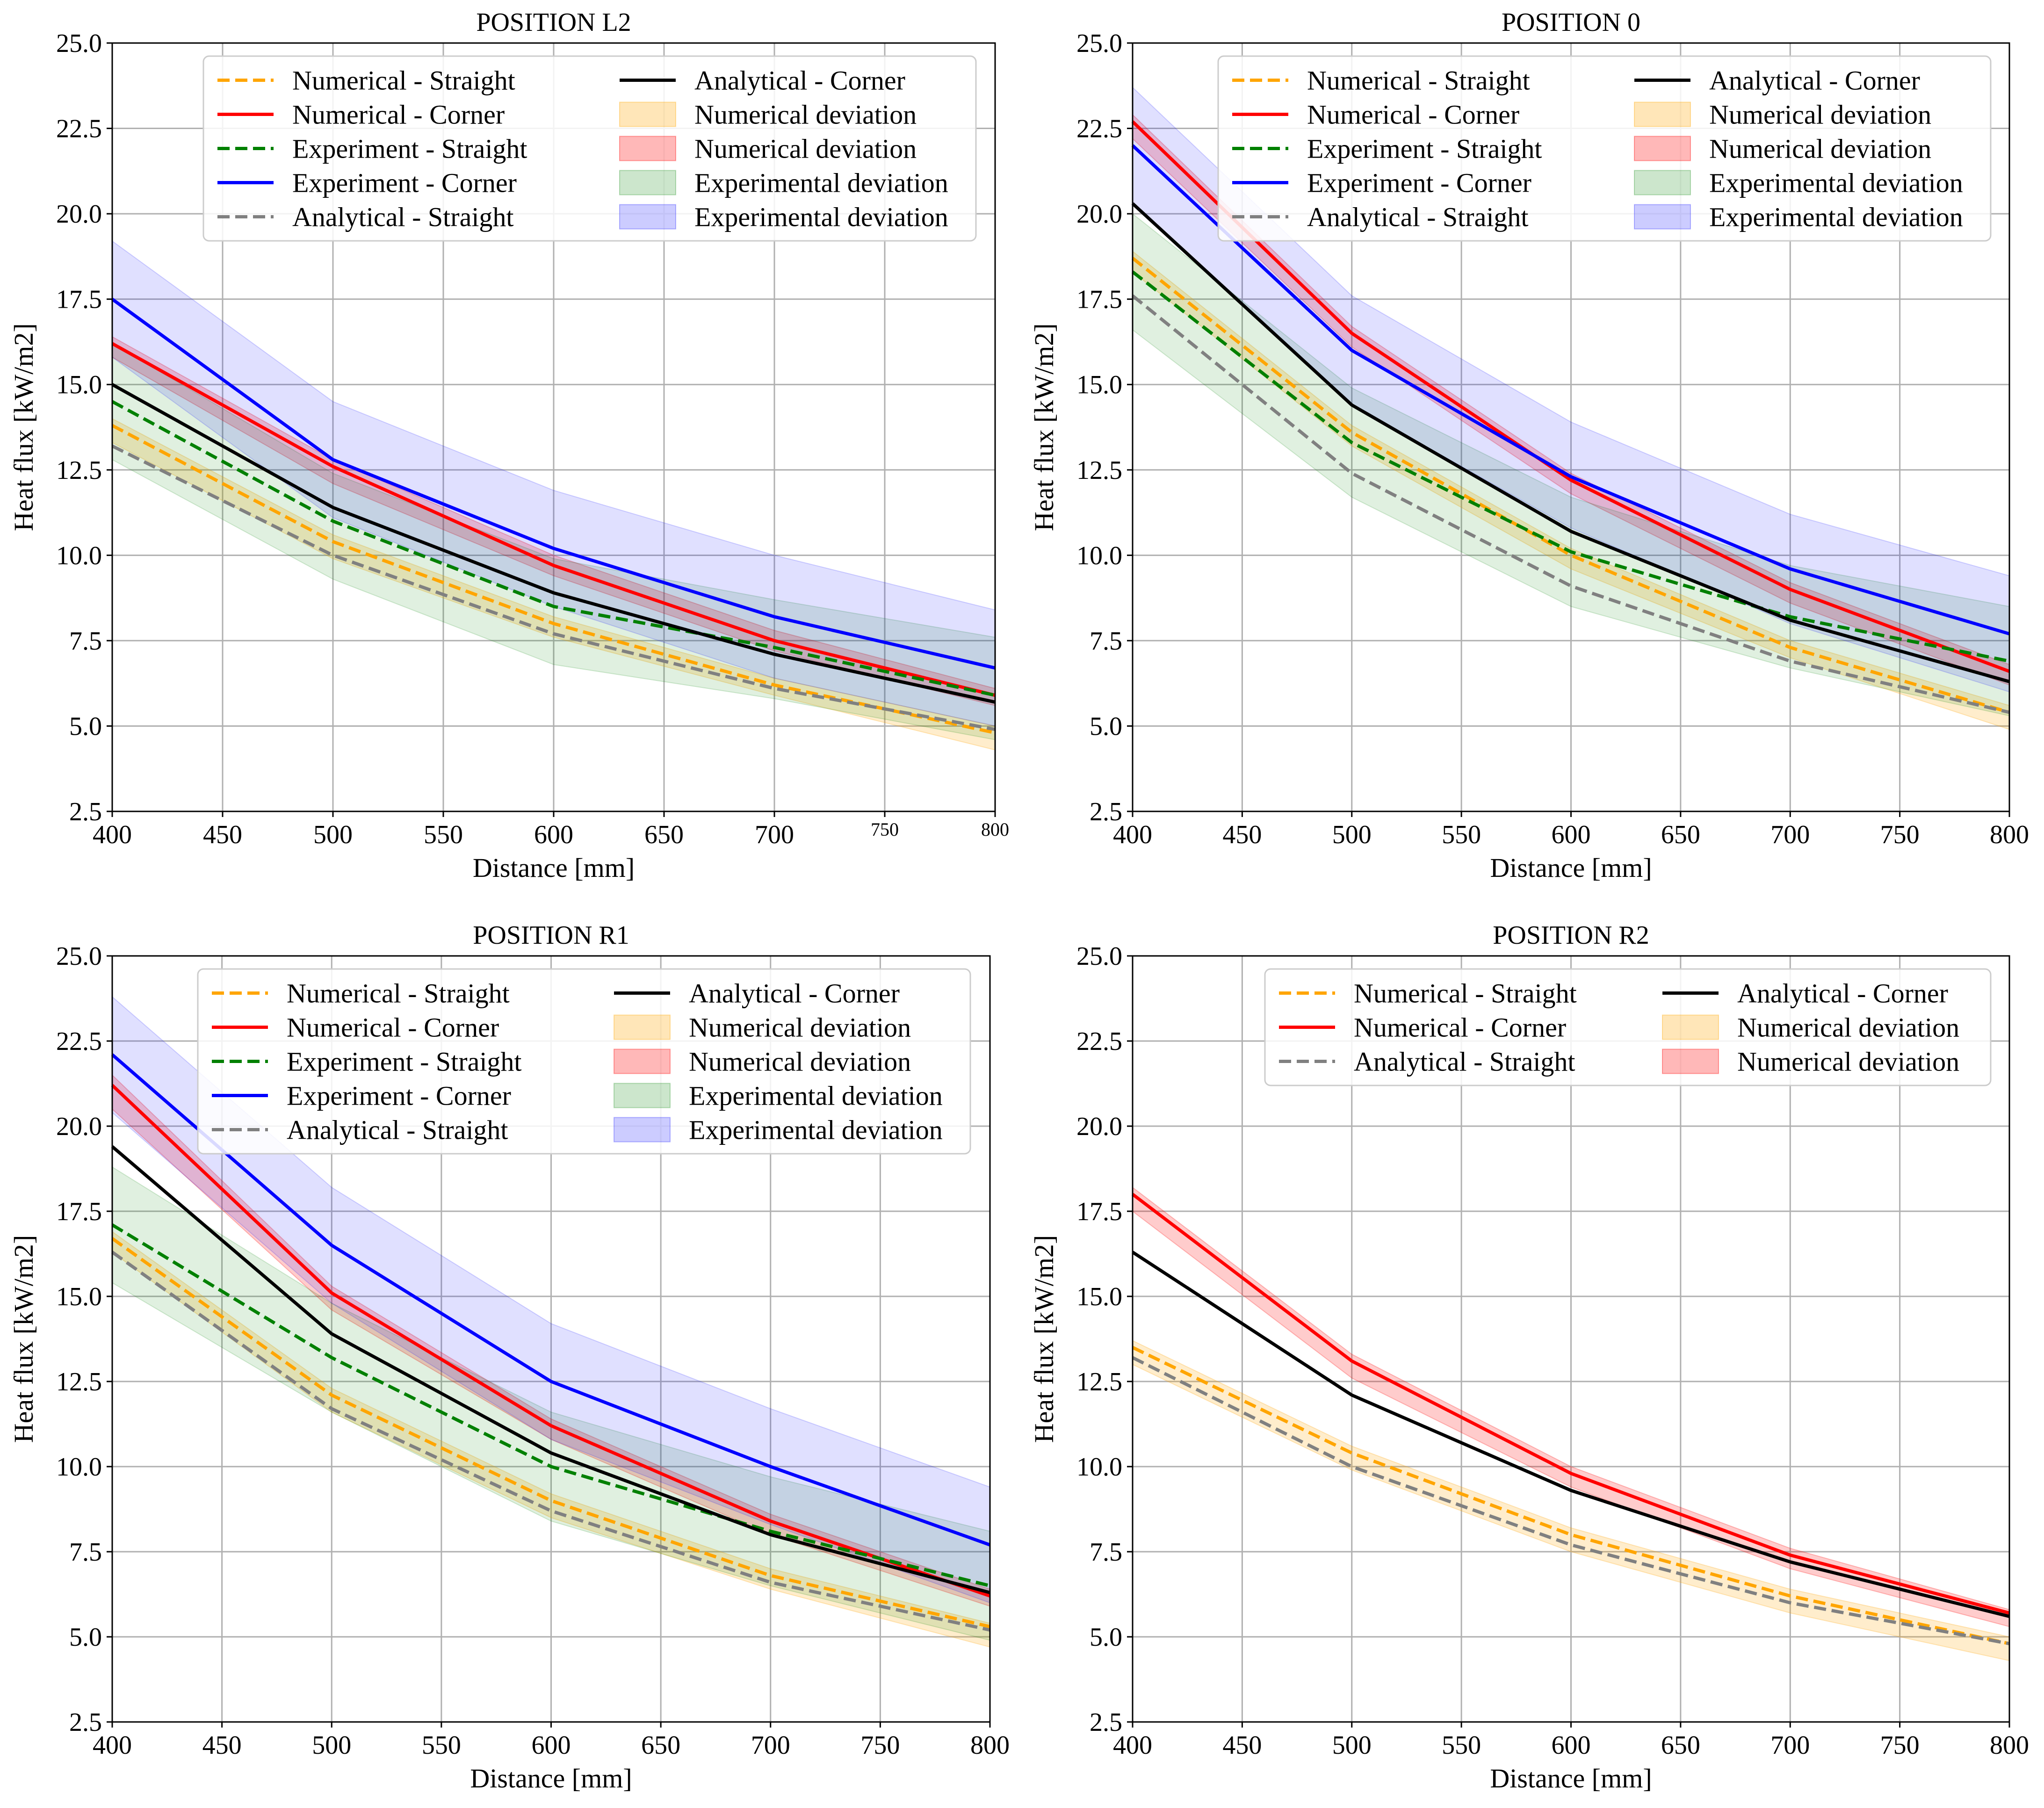 This screenshot has height=1808, width=2044. Describe the element at coordinates (553, 22) in the screenshot. I see `panel-title: POSITION L2` at that location.